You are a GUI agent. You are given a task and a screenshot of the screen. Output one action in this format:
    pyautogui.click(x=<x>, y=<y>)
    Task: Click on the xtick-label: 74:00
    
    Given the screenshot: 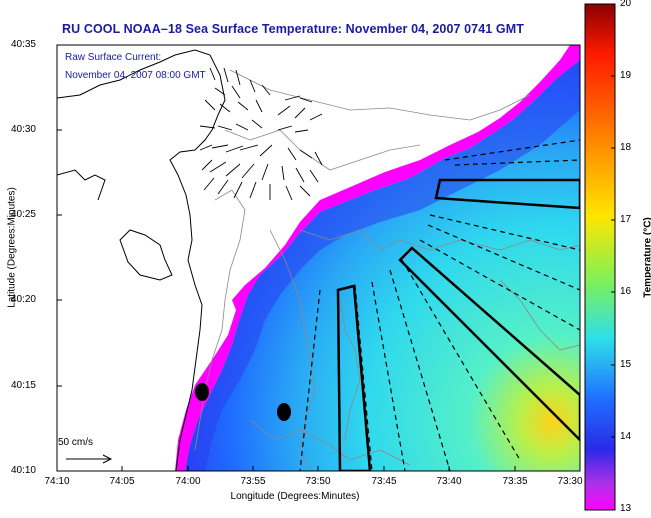 What is the action you would take?
    pyautogui.click(x=188, y=481)
    